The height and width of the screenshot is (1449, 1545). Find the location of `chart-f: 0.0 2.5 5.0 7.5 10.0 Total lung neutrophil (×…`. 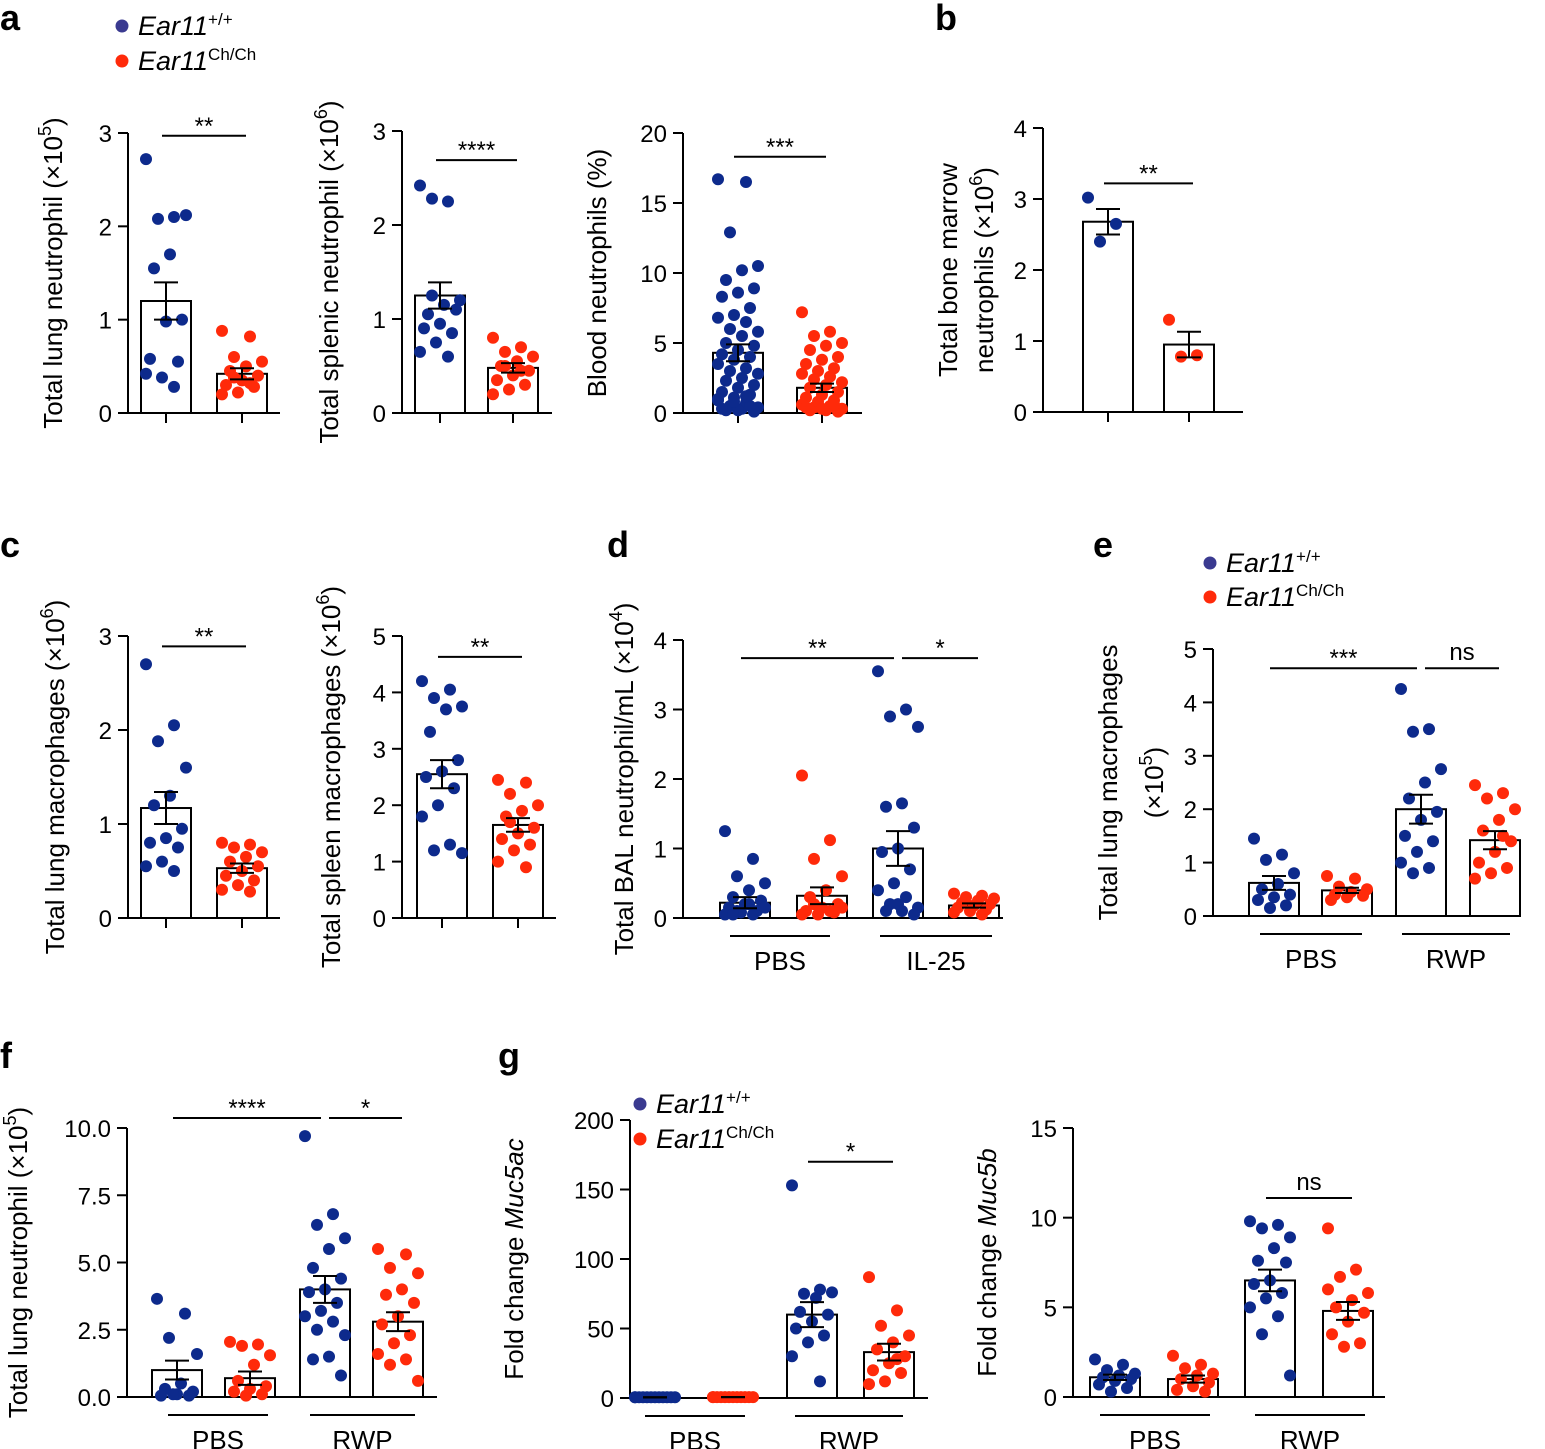

chart-f: 0.0 2.5 5.0 7.5 10.0 Total lung neutrophil (×… is located at coordinates (218, 1272).